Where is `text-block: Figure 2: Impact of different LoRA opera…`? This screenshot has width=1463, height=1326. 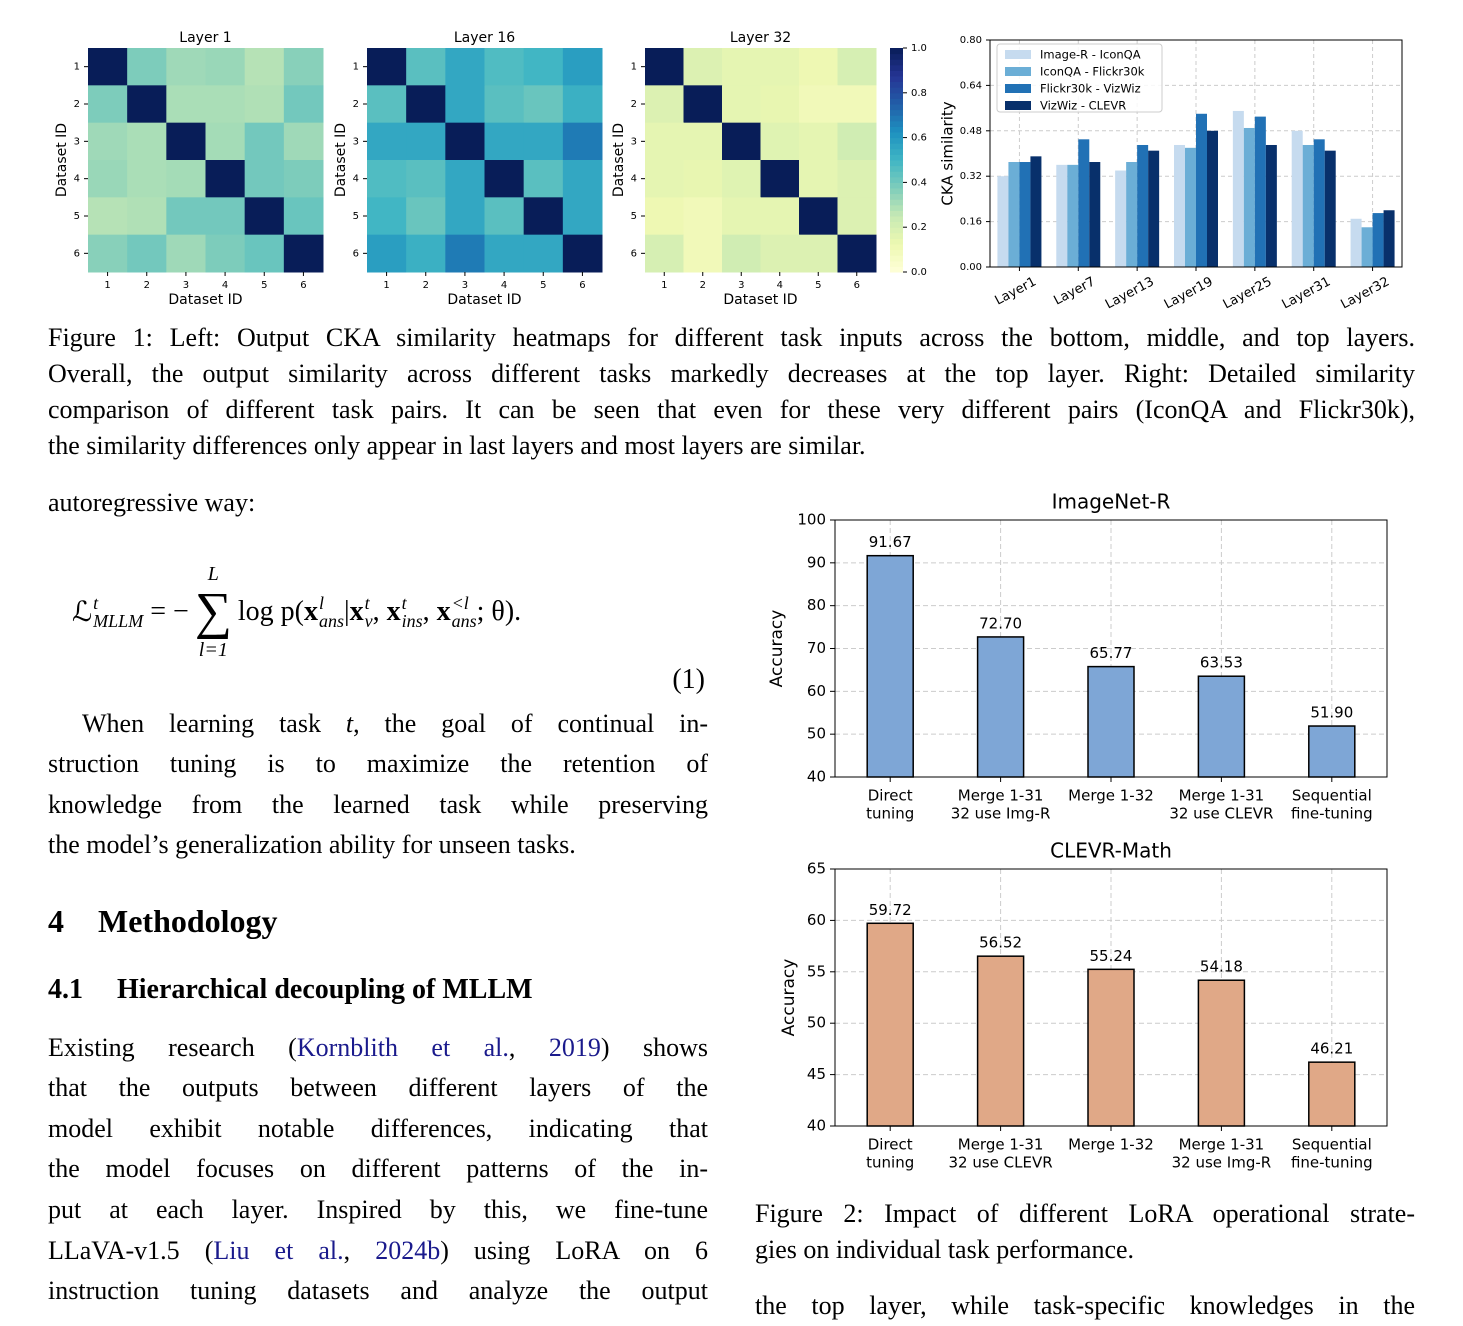 text-block: Figure 2: Impact of different LoRA opera… is located at coordinates (1085, 1232).